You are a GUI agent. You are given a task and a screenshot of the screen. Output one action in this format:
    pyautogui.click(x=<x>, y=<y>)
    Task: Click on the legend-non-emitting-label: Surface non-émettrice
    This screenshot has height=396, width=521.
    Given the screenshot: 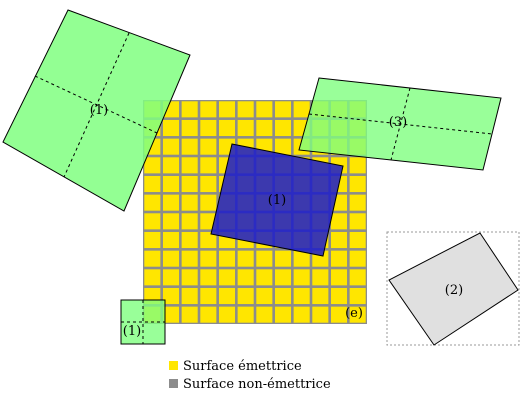 What is the action you would take?
    pyautogui.click(x=257, y=384)
    